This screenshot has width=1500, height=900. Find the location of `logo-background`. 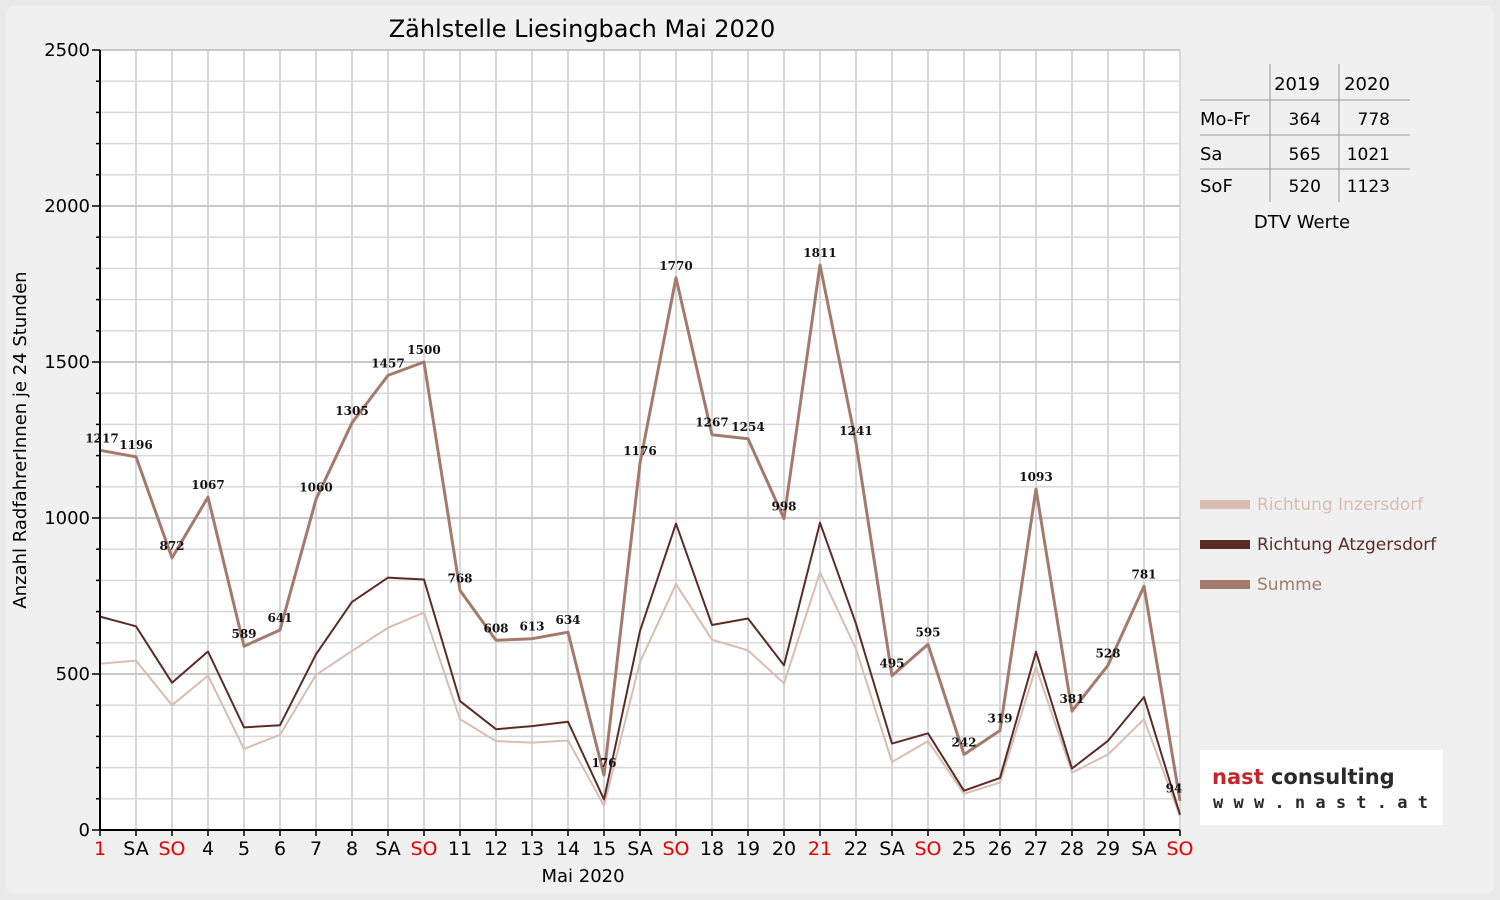

logo-background is located at coordinates (1321, 787).